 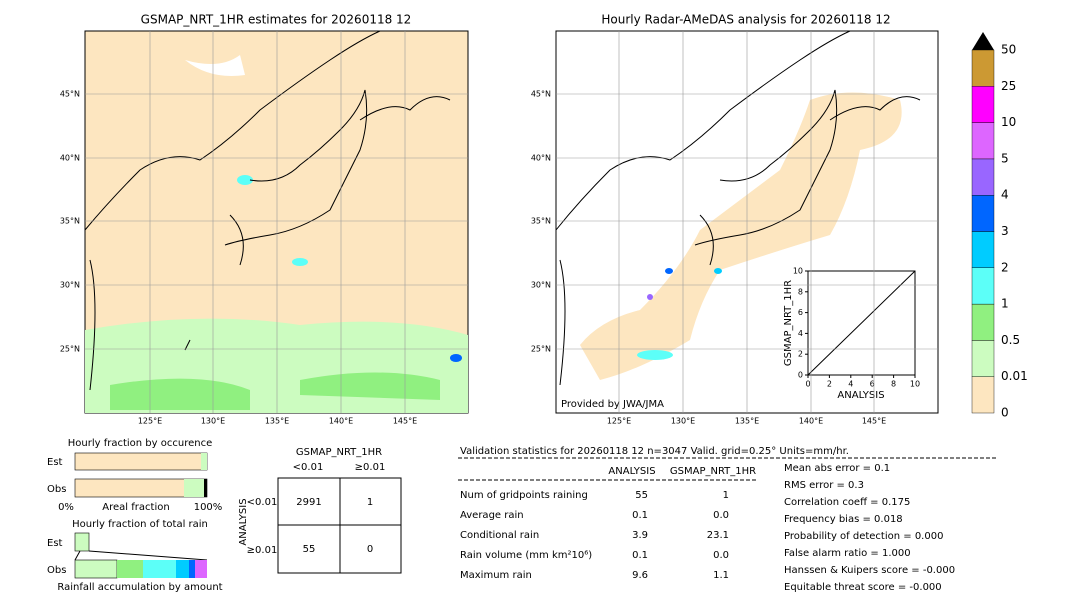 What do you see at coordinates (405, 421) in the screenshot?
I see `lon-label: 145°E` at bounding box center [405, 421].